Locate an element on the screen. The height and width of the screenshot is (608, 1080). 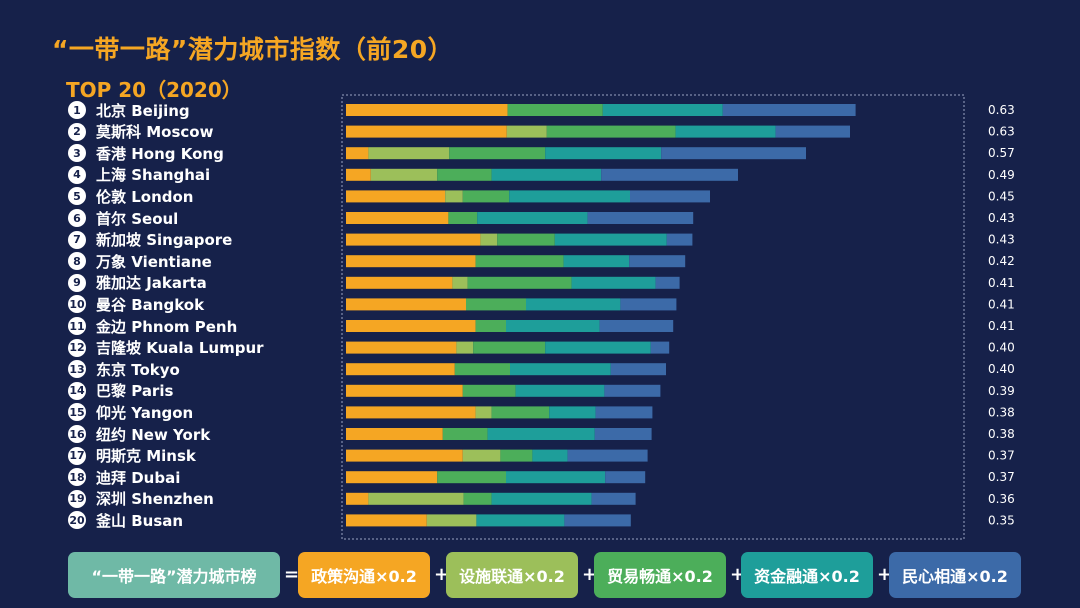
rank-badge: 10 is located at coordinates (77, 304).